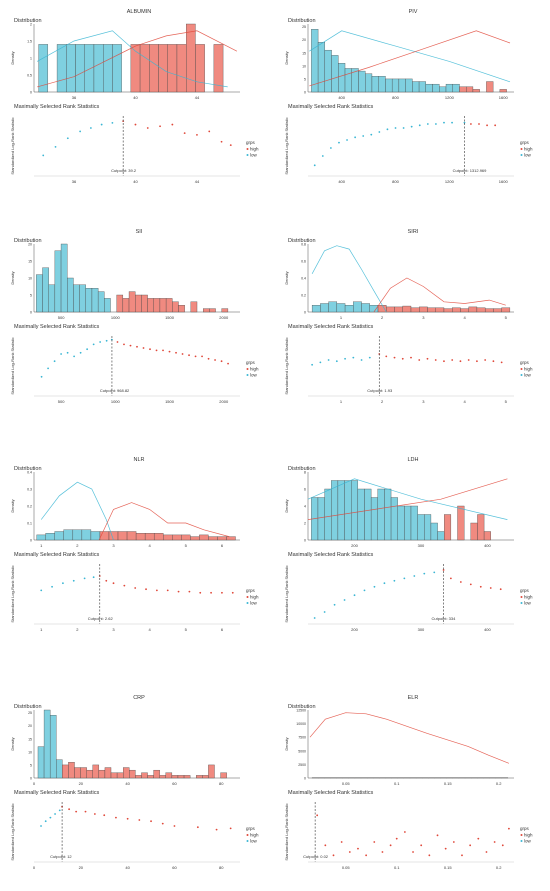  Describe the element at coordinates (30, 279) in the screenshot. I see `hist-ytick-label: 10` at that location.